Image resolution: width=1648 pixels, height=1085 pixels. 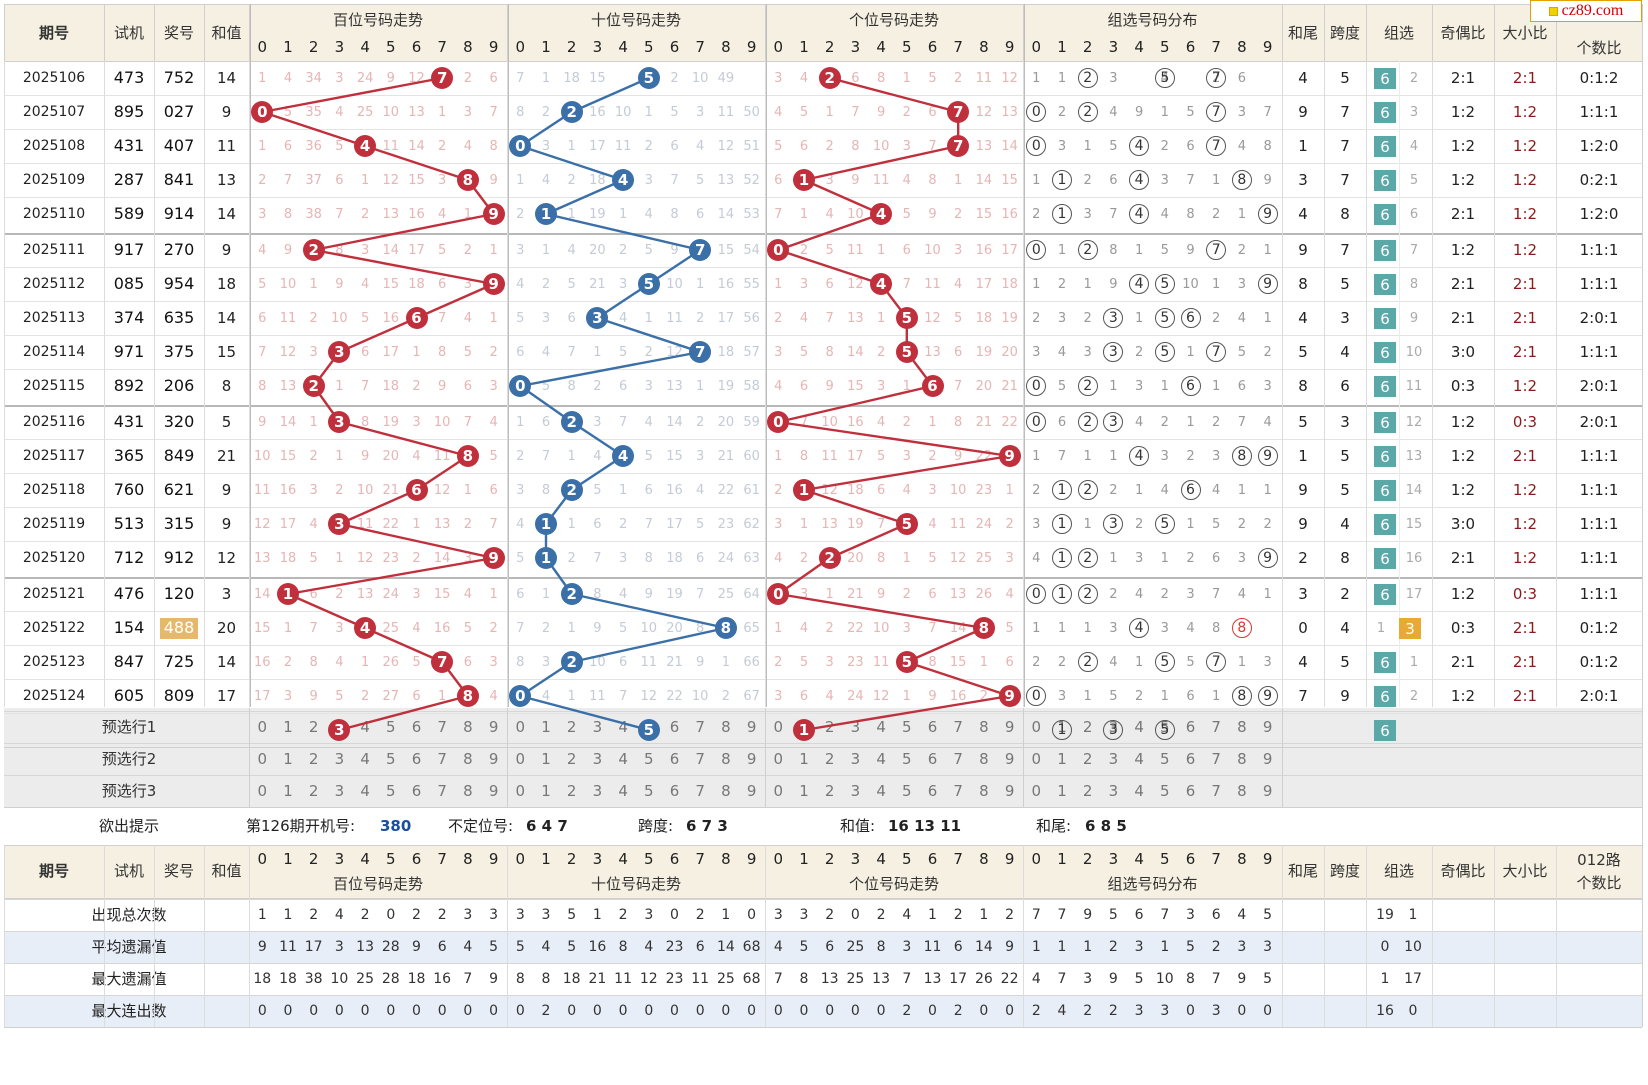 I want to click on bottom-header-qihao: 期号, so click(x=53, y=871).